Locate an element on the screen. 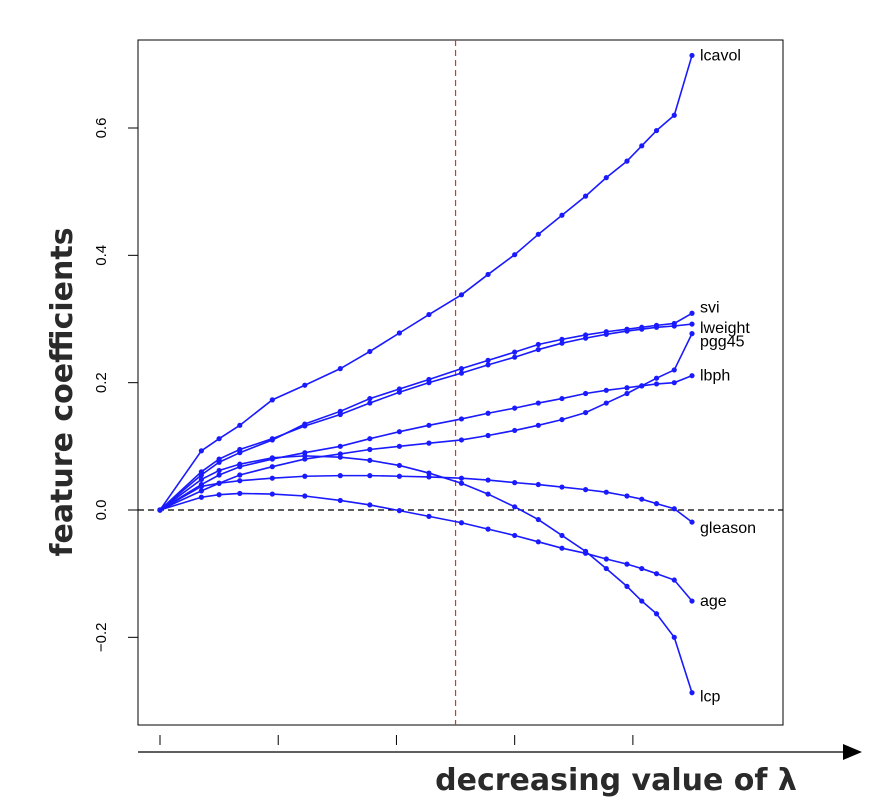  y-tick-label: 0.0 is located at coordinates (101, 510).